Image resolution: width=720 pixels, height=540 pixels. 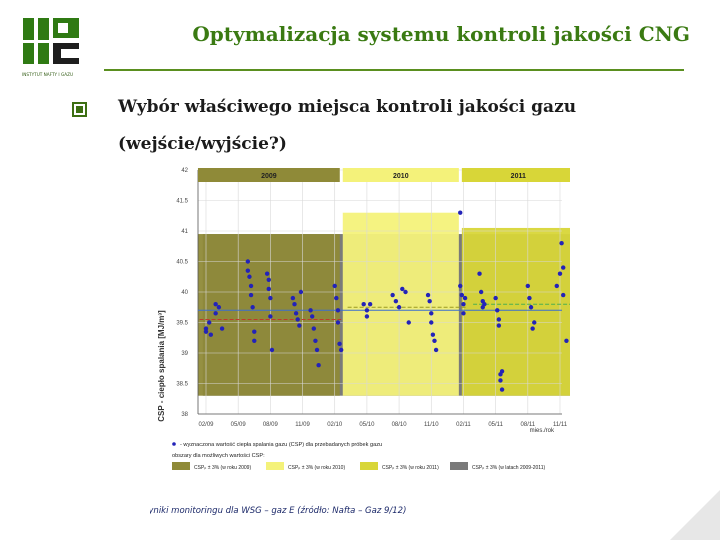 I want to click on logo-text: INSTYTUT NAFTY I GAZU, so click(x=47, y=74).